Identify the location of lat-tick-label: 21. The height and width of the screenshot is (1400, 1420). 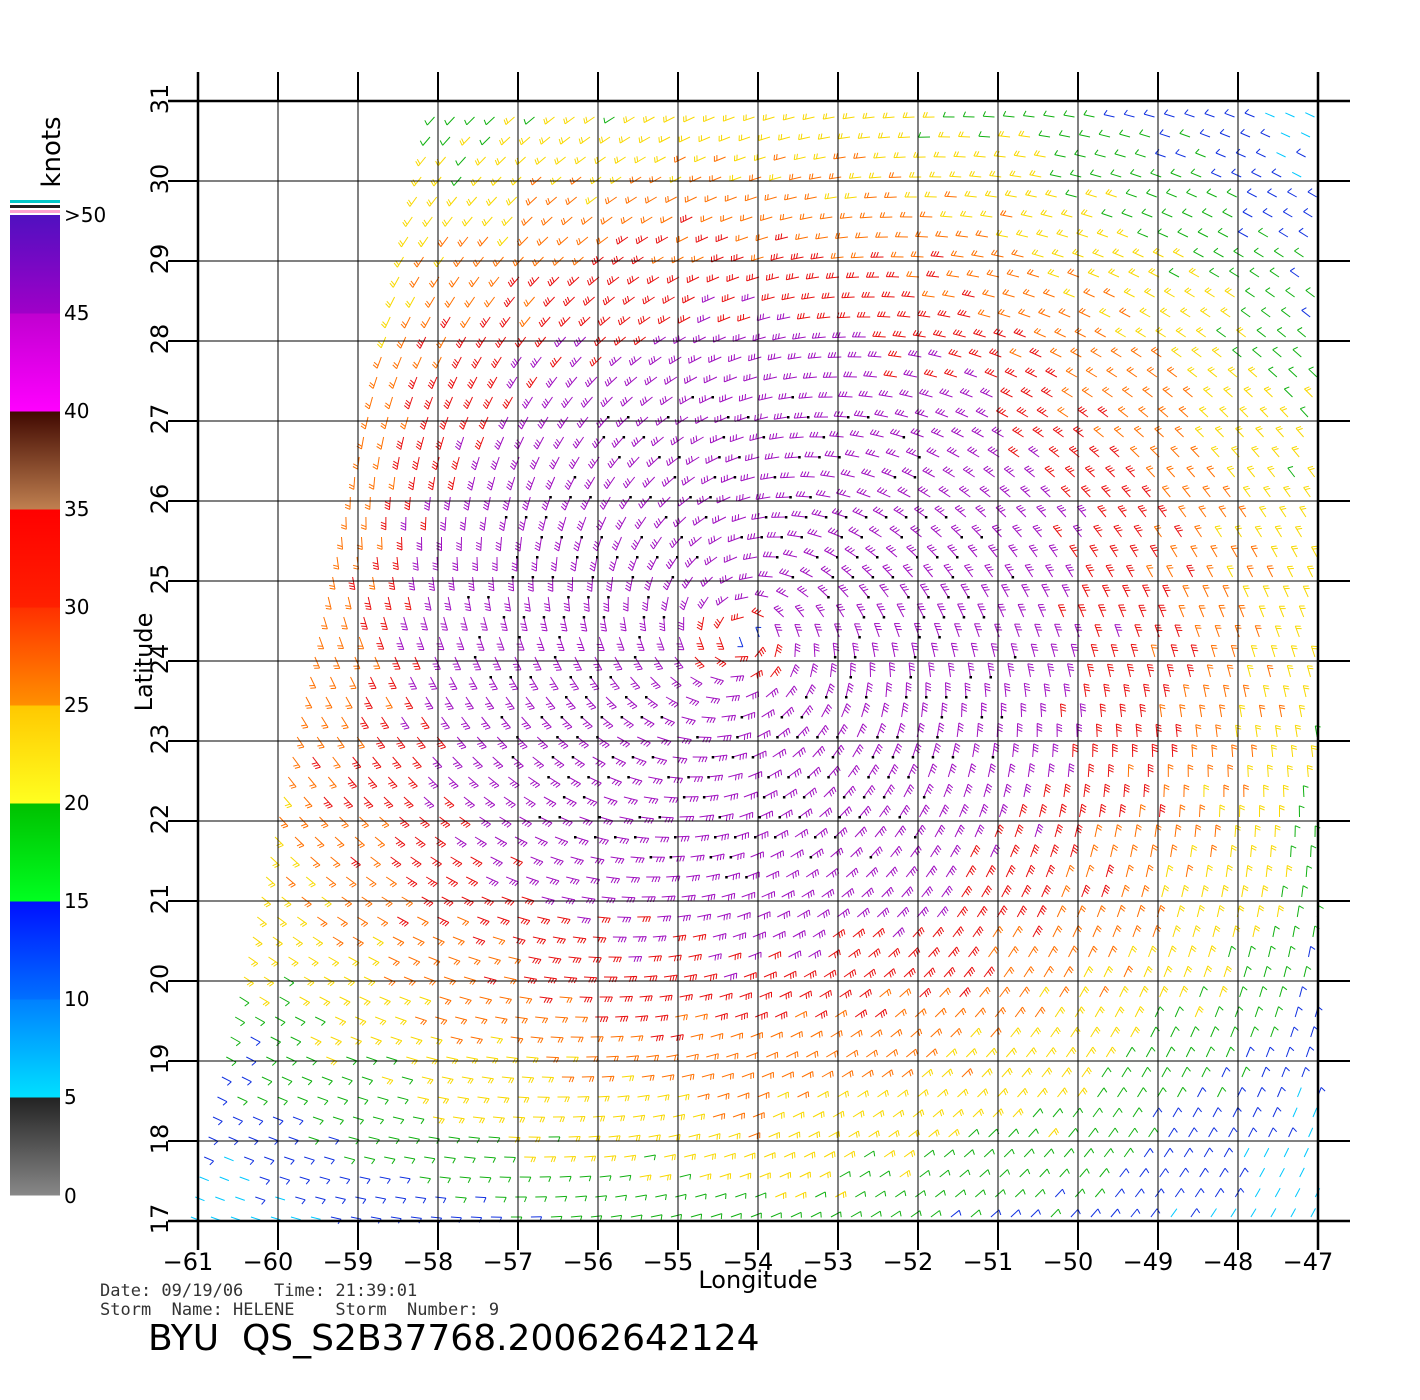
(160, 899).